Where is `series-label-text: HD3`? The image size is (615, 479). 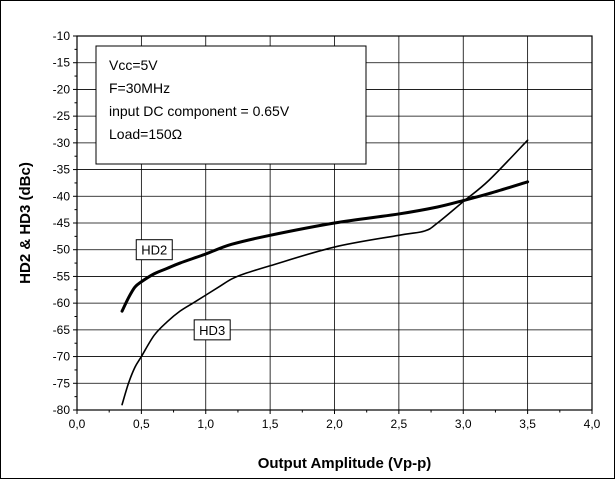
series-label-text: HD3 is located at coordinates (212, 330).